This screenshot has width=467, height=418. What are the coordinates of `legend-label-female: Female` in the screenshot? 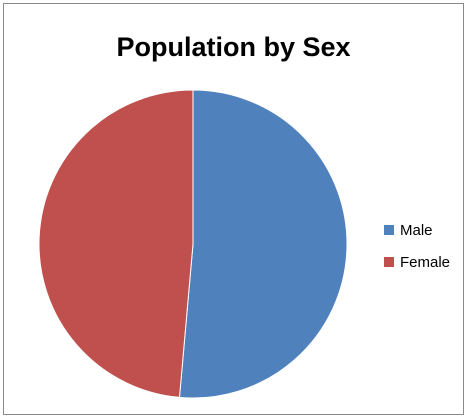 It's located at (425, 262).